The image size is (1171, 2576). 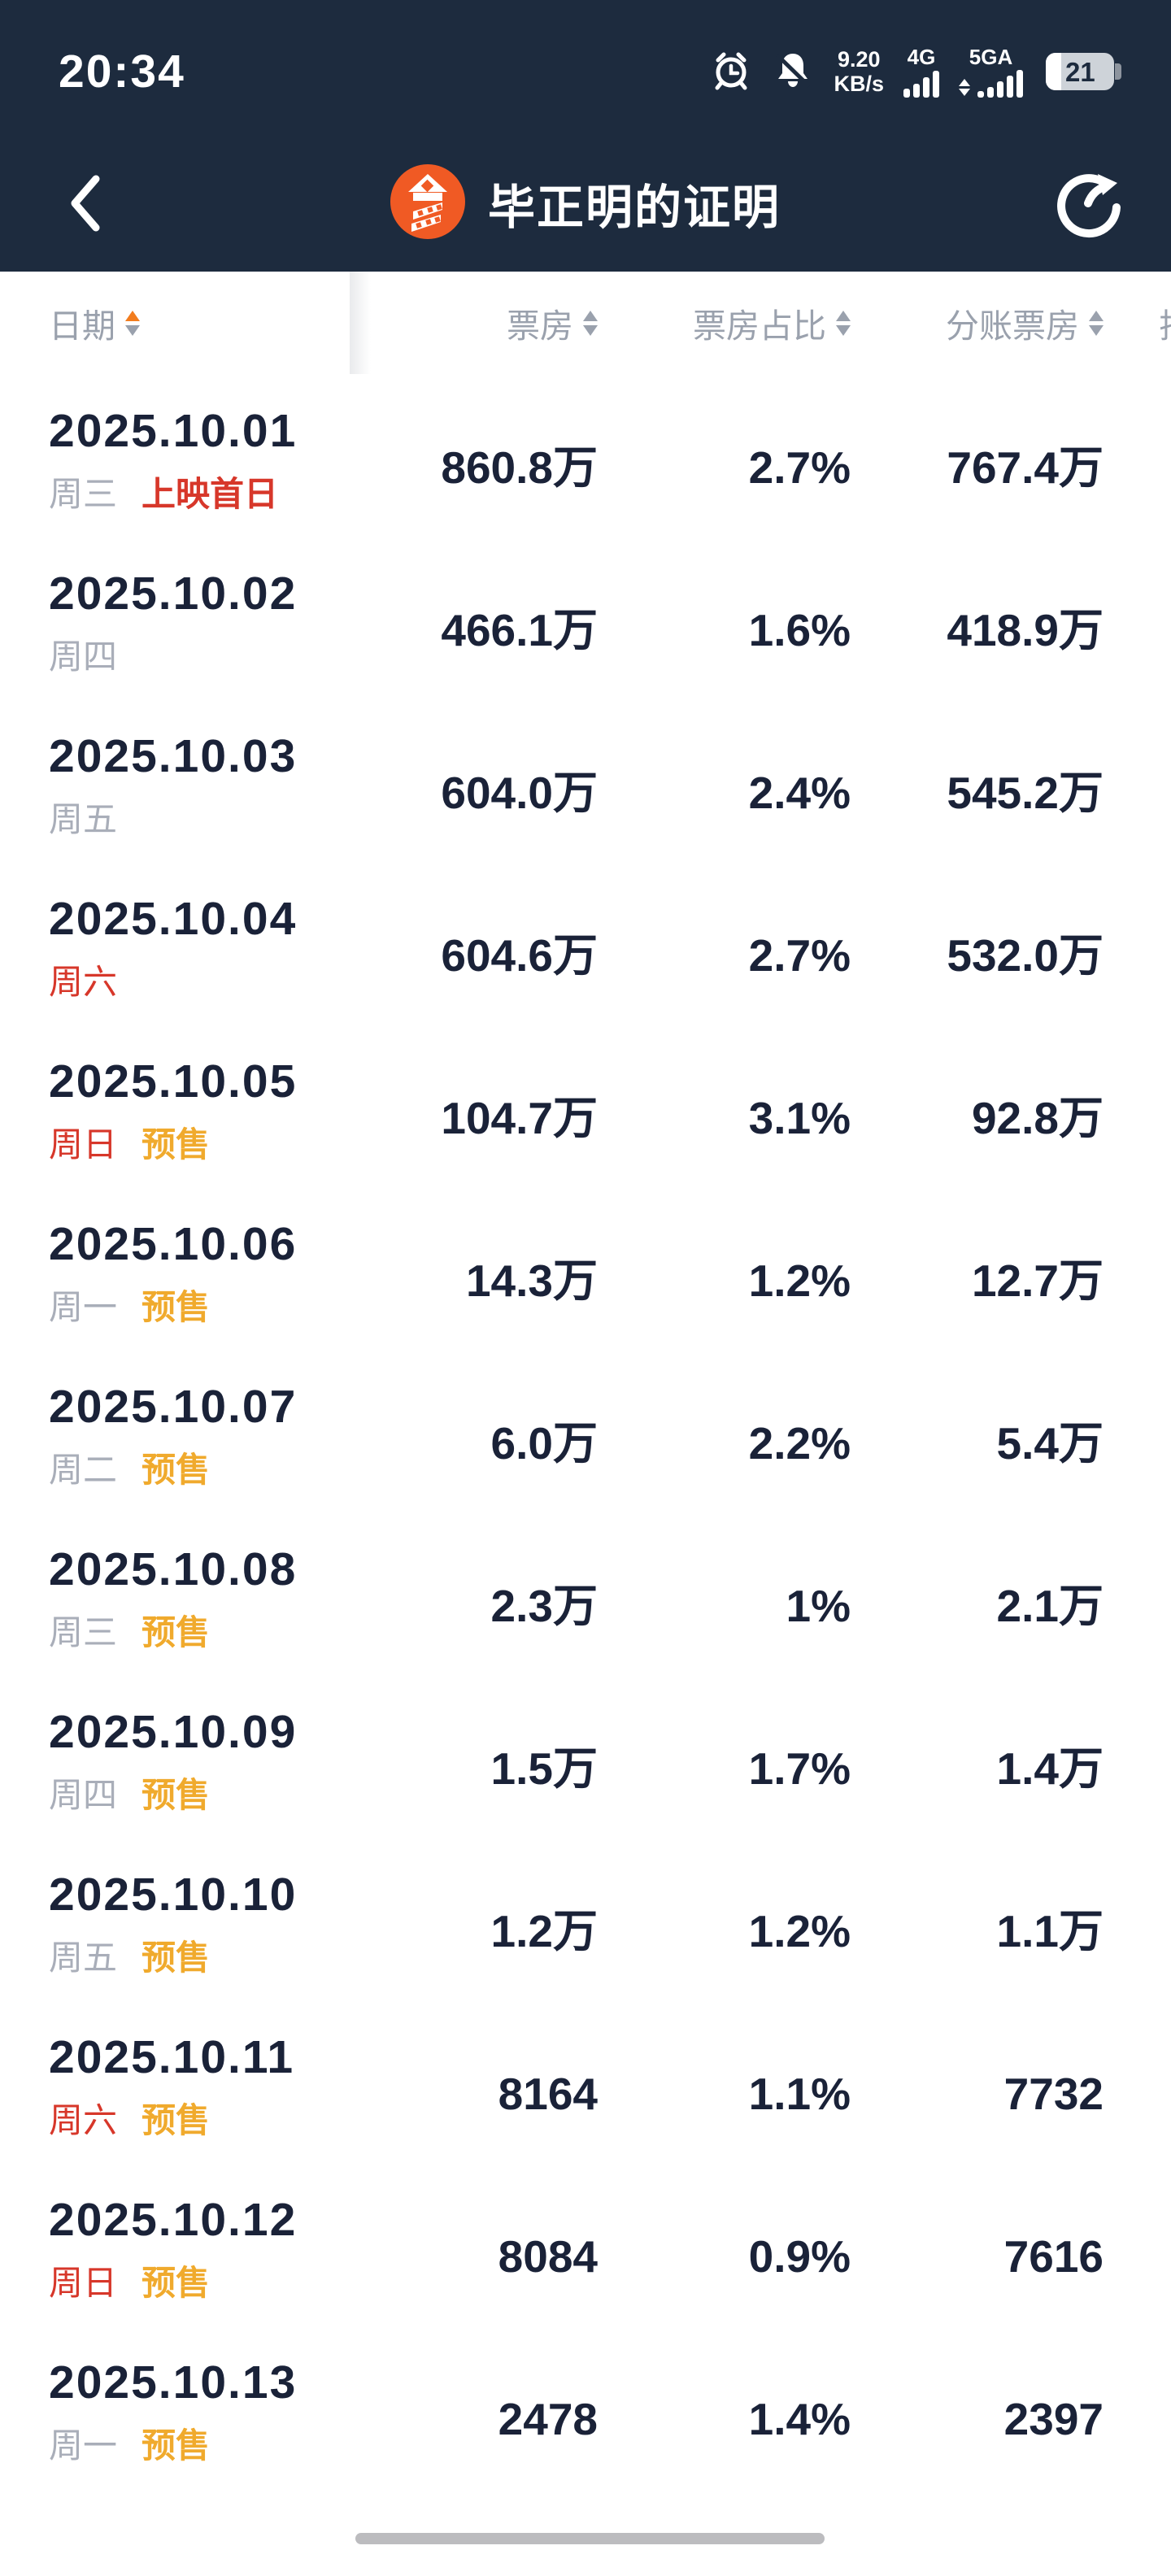 What do you see at coordinates (991, 83) in the screenshot?
I see `signal-bars-icon` at bounding box center [991, 83].